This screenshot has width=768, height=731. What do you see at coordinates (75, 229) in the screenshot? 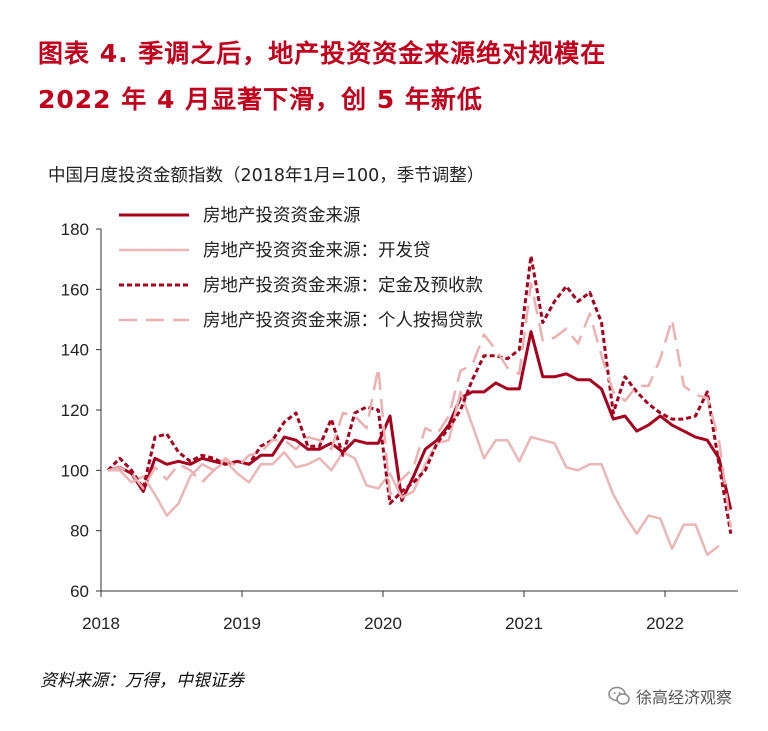
I see `y-tick-label: 180` at bounding box center [75, 229].